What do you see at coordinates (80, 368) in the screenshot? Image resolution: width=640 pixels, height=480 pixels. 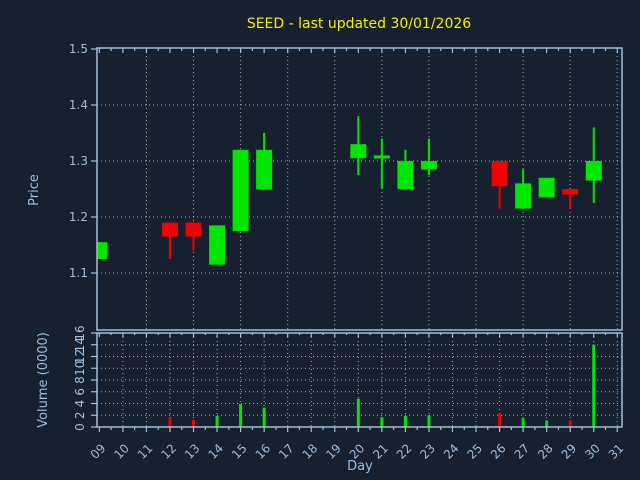 I see `volume-tick-label: 10` at bounding box center [80, 368].